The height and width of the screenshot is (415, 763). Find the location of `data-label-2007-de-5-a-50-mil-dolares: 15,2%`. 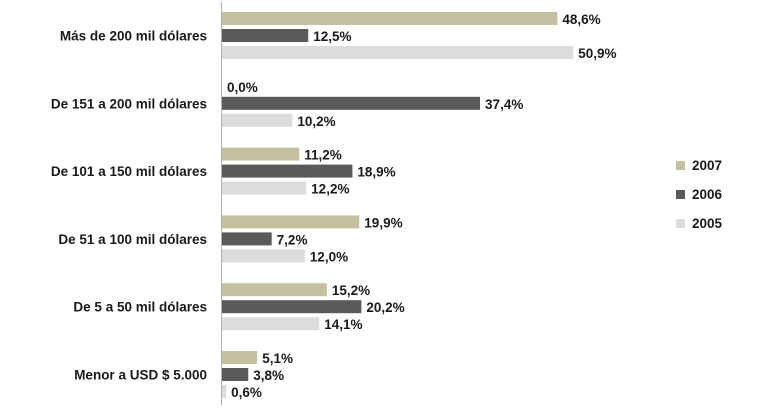

data-label-2007-de-5-a-50-mil-dolares: 15,2% is located at coordinates (351, 290).